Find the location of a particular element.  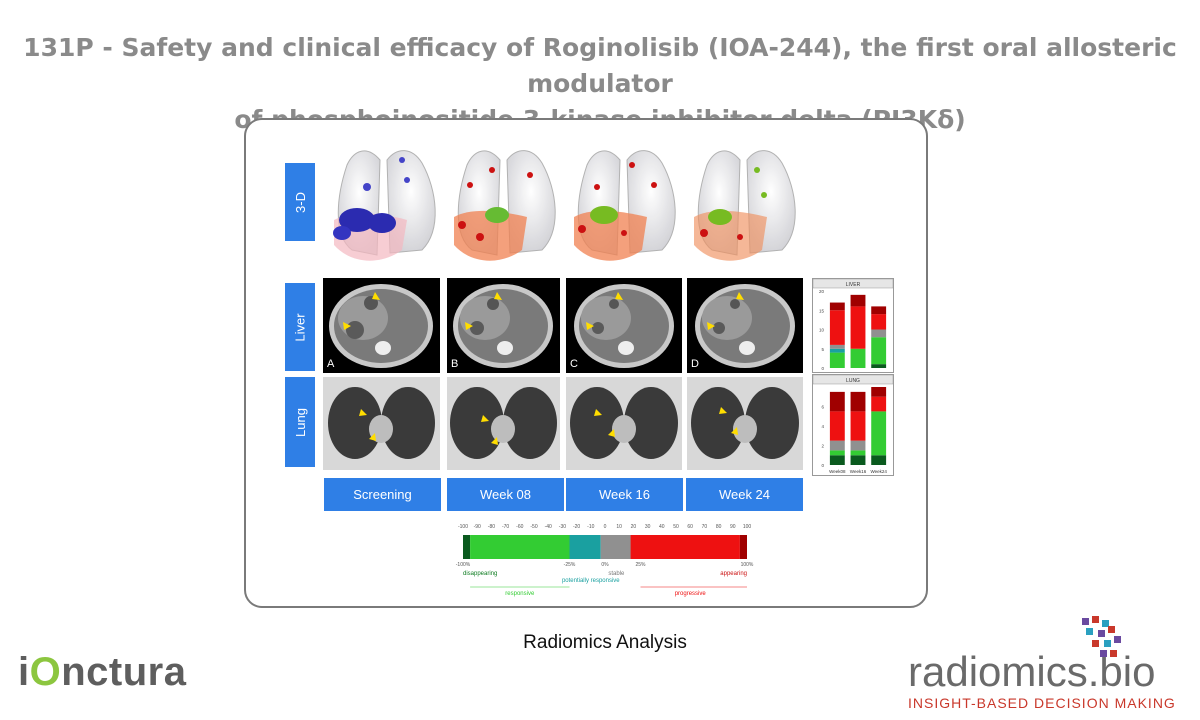

label-stable: stable is located at coordinates (616, 574).